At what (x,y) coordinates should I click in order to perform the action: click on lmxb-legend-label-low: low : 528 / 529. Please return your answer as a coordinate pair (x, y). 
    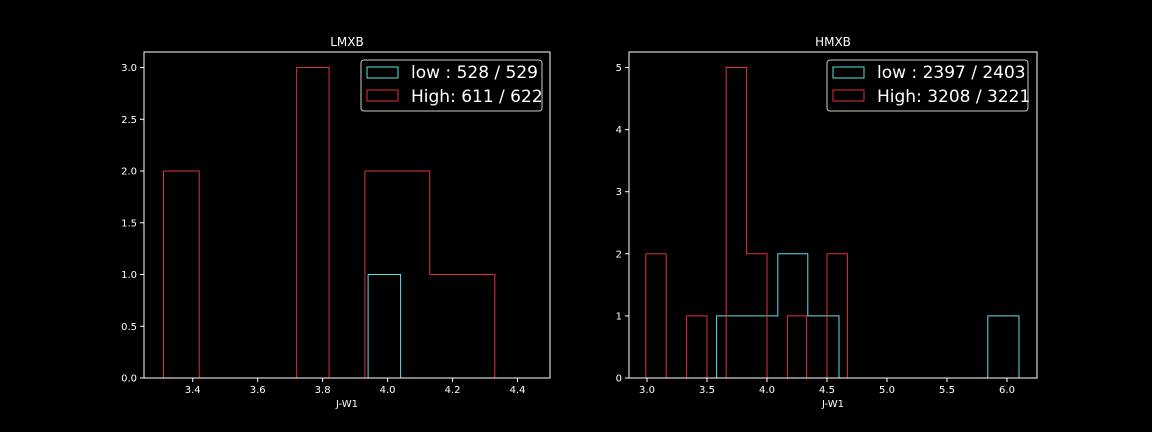
    Looking at the image, I should click on (474, 73).